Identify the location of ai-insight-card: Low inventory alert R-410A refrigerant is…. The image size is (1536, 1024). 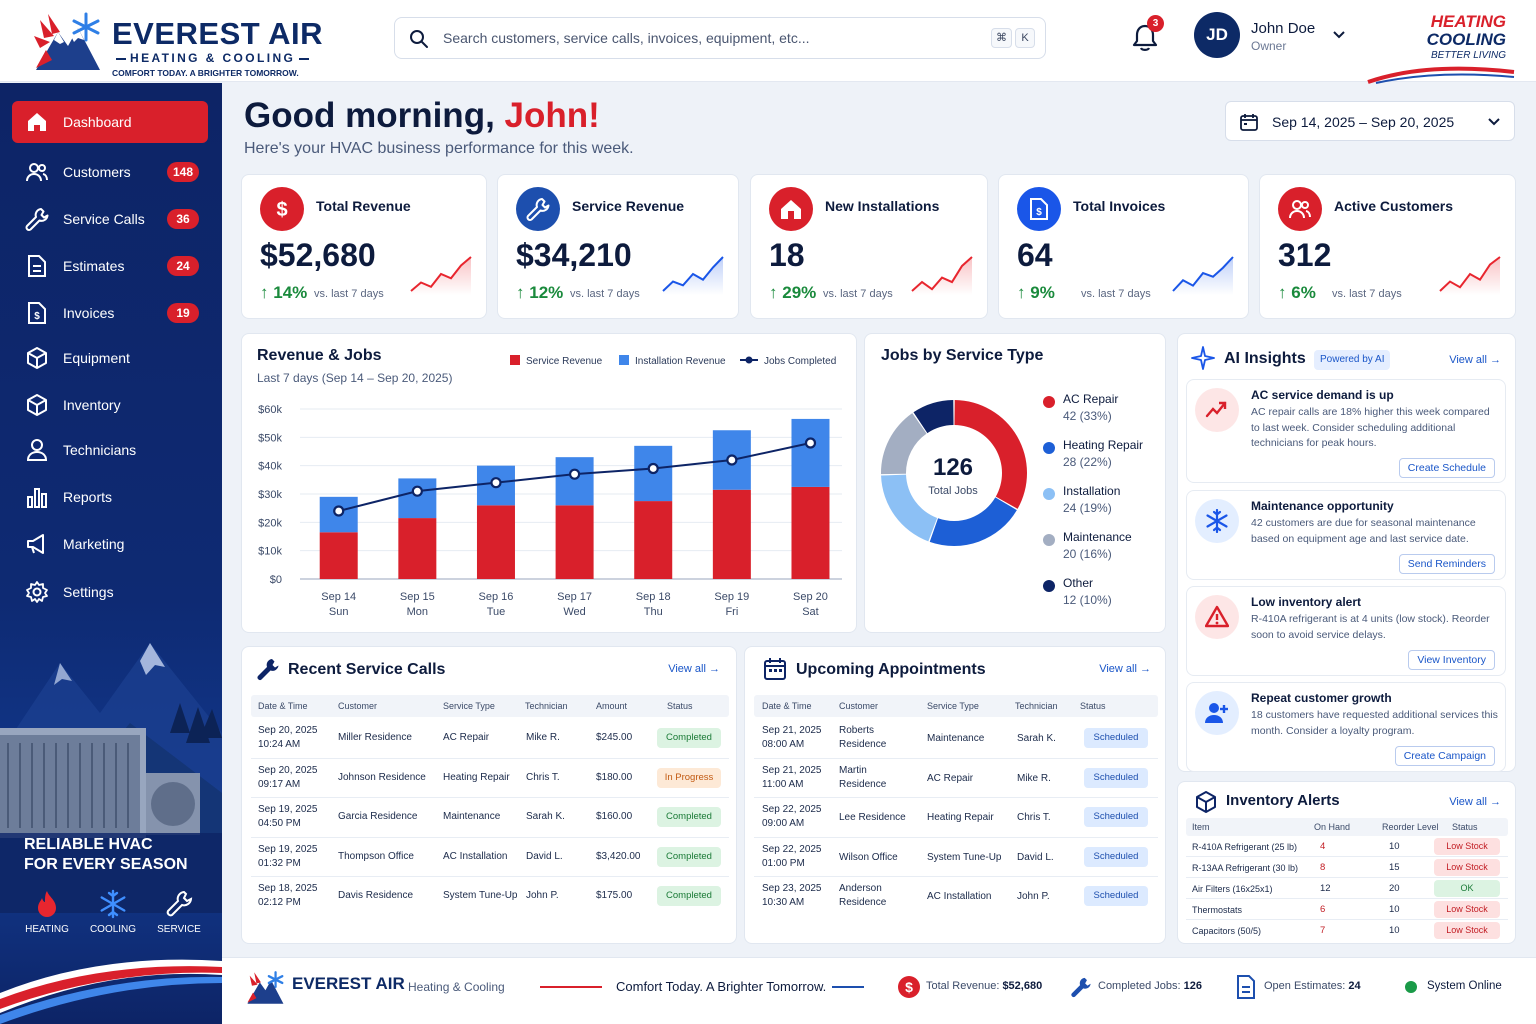
(1346, 631).